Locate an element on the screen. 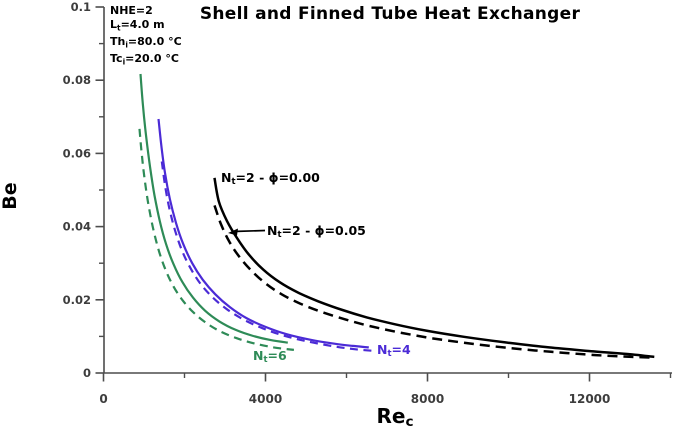 This screenshot has height=448, width=700. y-tick-label: 0 is located at coordinates (87, 373).